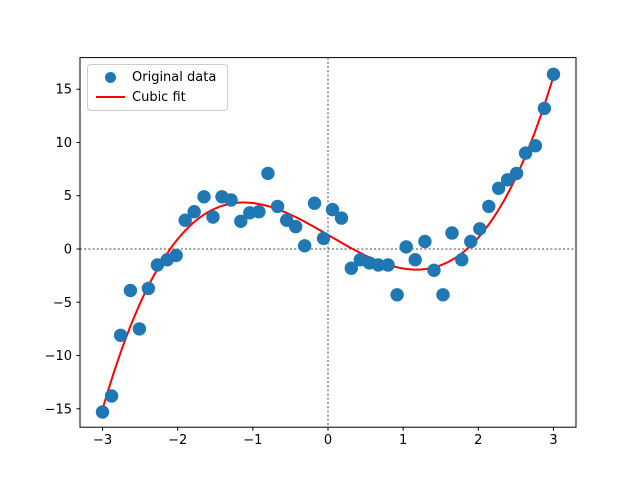 The width and height of the screenshot is (640, 480). Describe the element at coordinates (68, 250) in the screenshot. I see `y-tick-label: 0` at that location.